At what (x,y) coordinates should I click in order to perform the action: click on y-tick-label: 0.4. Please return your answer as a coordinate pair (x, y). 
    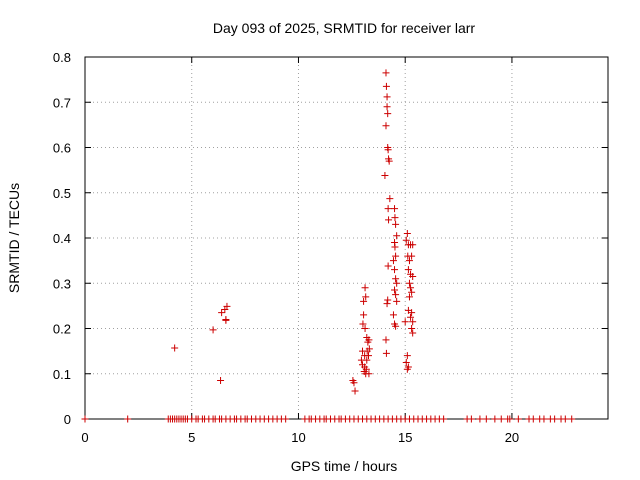
    Looking at the image, I should click on (62, 238).